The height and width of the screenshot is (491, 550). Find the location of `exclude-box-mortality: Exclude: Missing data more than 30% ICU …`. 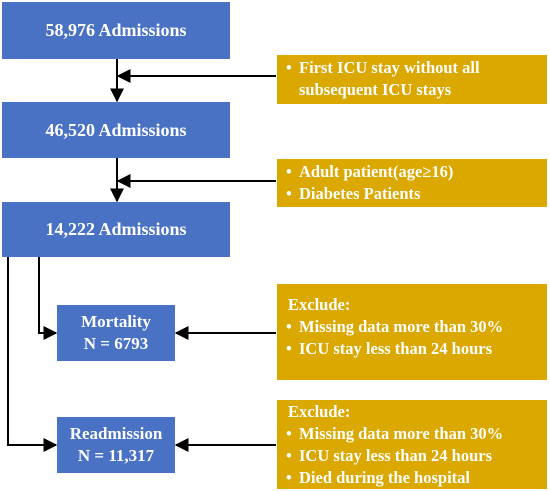

exclude-box-mortality: Exclude: Missing data more than 30% ICU … is located at coordinates (412, 332).